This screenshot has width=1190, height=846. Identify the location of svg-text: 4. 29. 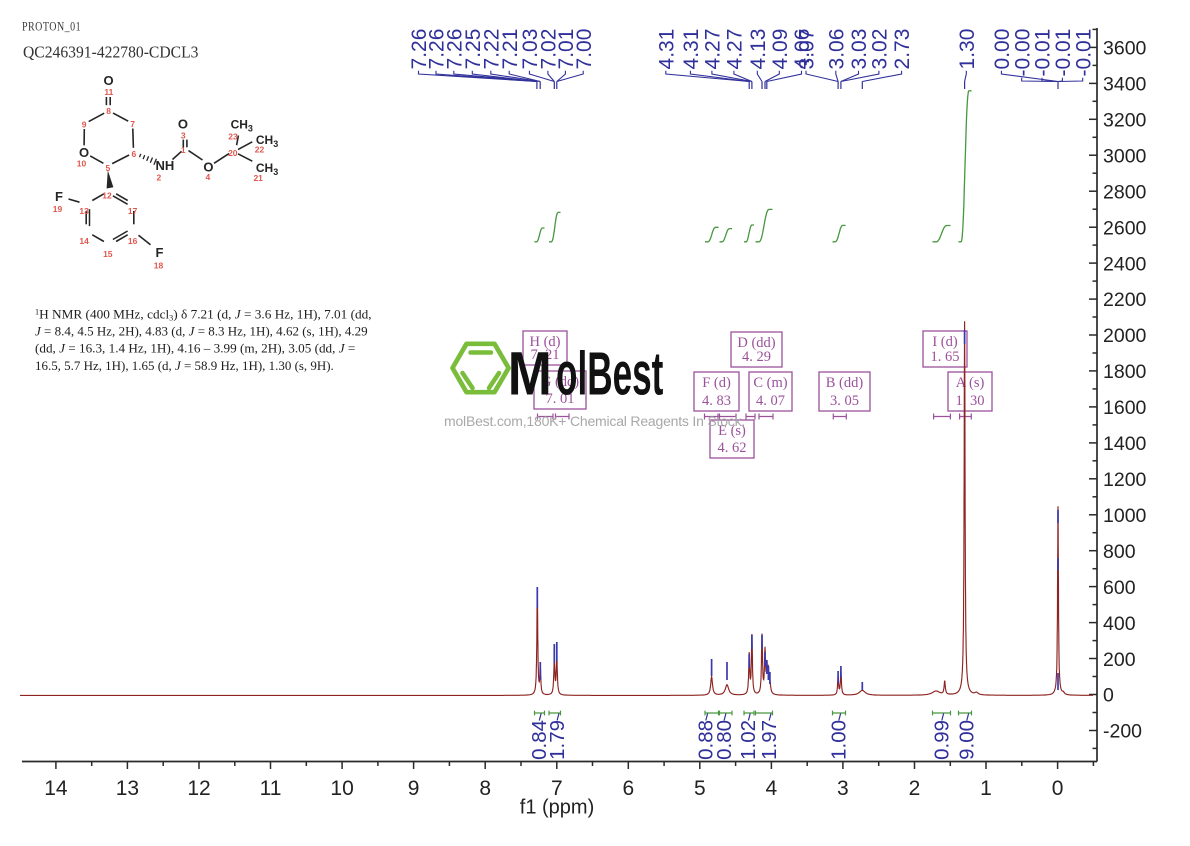
(756, 357).